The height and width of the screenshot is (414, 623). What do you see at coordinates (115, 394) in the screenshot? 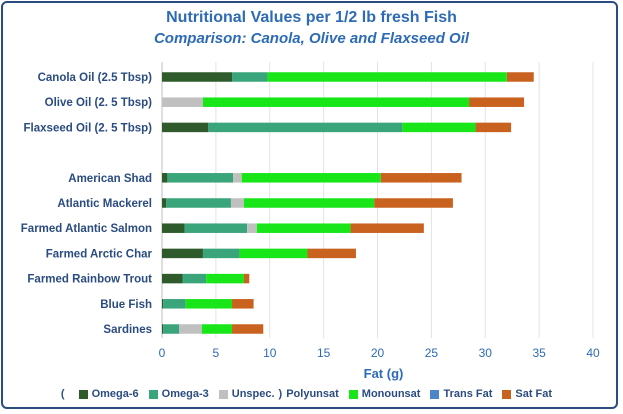
I see `legend-omega6-label: Omega-6` at bounding box center [115, 394].